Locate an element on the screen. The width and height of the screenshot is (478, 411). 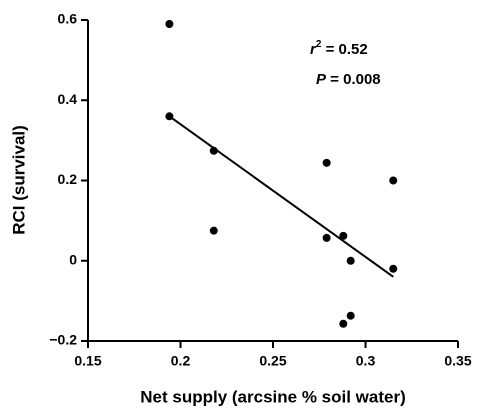
annotation-symbol: P is located at coordinates (321, 79).